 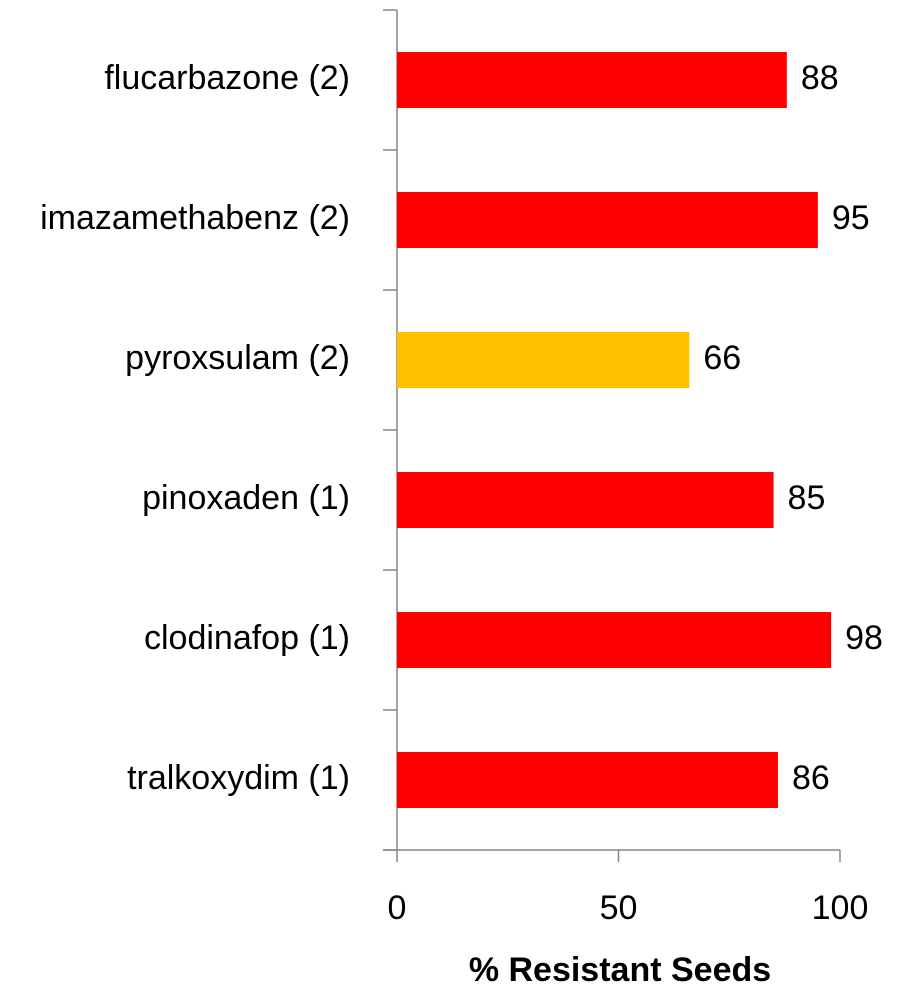 I want to click on value-label: 98, so click(x=864, y=638).